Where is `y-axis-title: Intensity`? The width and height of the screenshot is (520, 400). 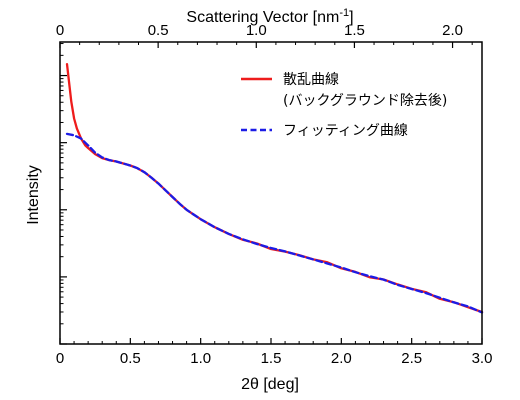 y-axis-title: Intensity is located at coordinates (33, 195).